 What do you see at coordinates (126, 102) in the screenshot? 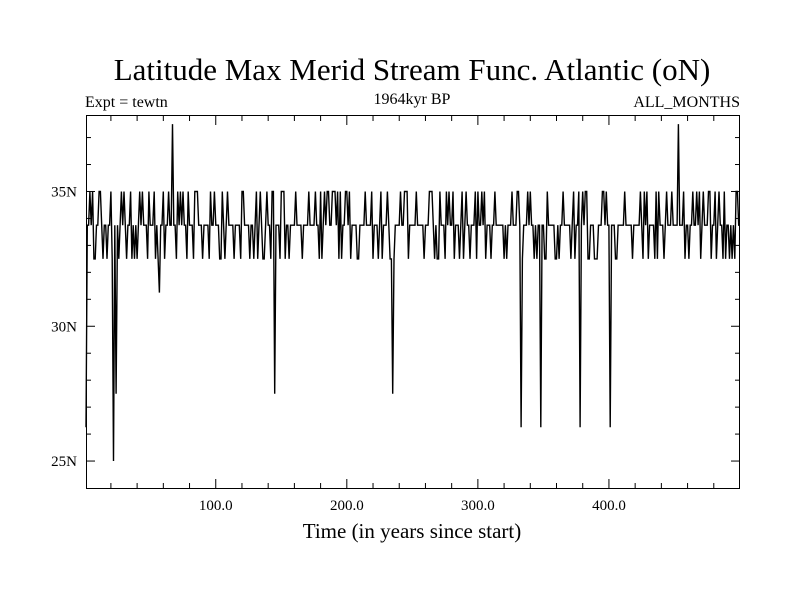
I see `experiment-label: Expt = tewtn` at bounding box center [126, 102].